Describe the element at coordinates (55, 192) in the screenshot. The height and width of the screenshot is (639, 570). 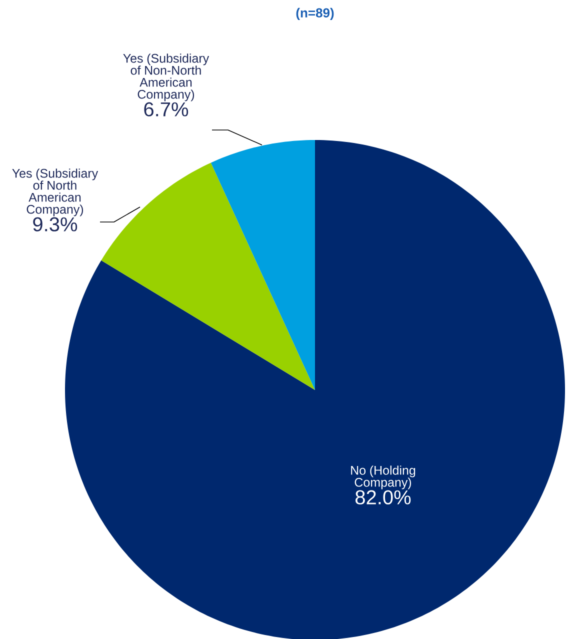
I see `slice-label: Yes (Subsidiary of North American Company)` at that location.